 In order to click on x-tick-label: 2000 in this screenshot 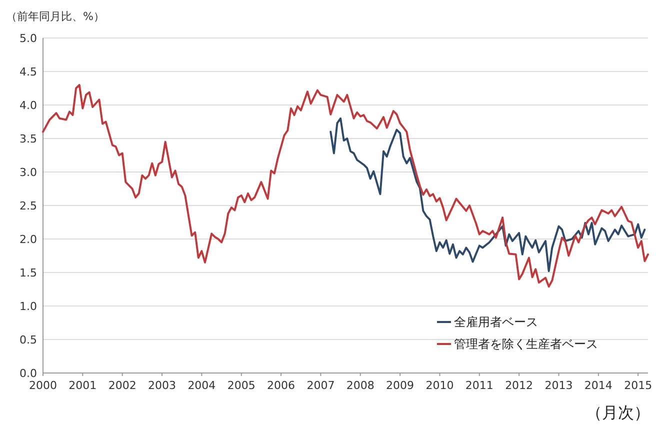, I will do `click(43, 385)`.